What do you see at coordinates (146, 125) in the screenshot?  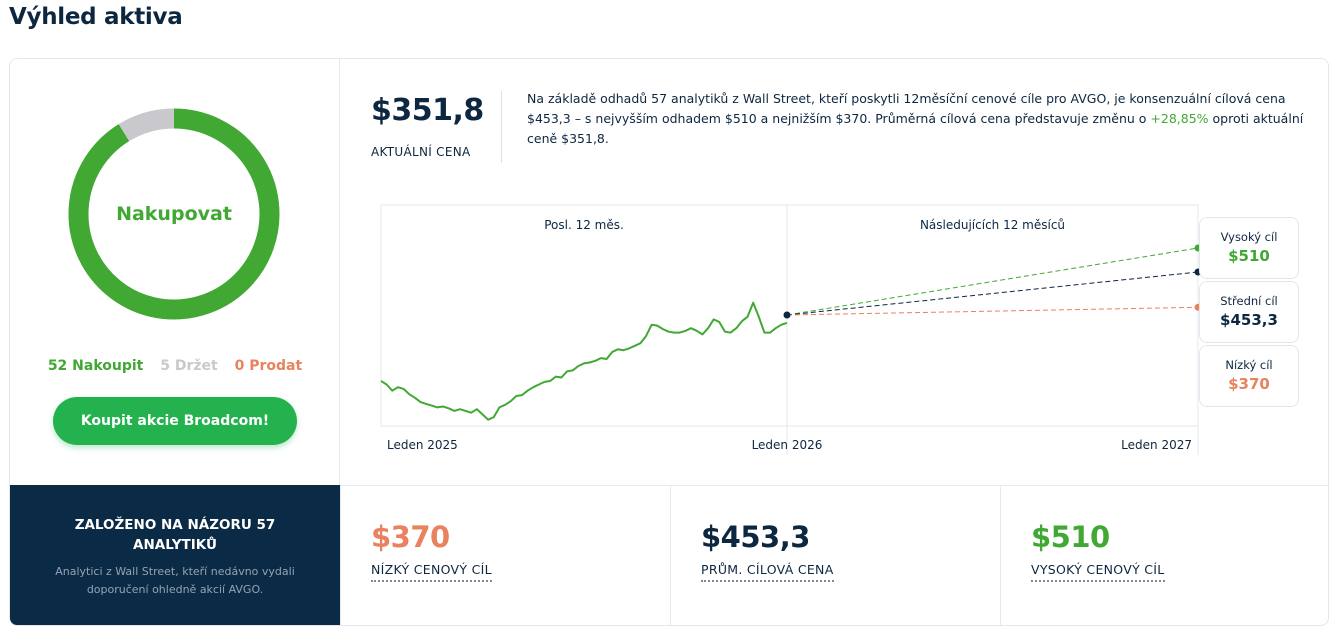 I see `donut-hold-segment` at bounding box center [146, 125].